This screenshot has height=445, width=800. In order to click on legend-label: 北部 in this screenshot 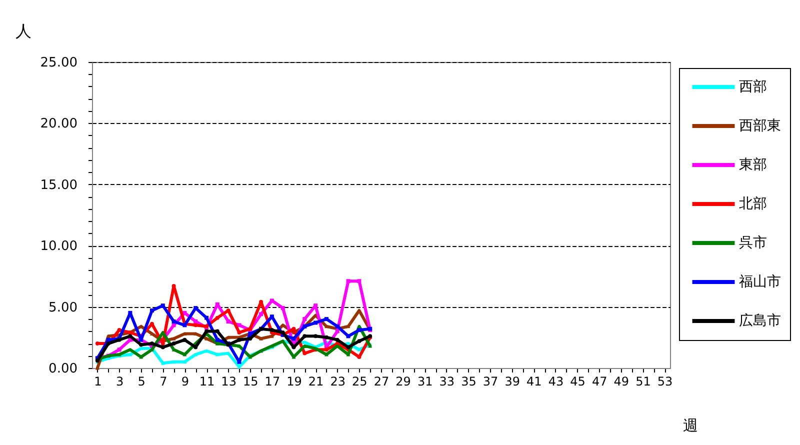, I will do `click(753, 204)`.